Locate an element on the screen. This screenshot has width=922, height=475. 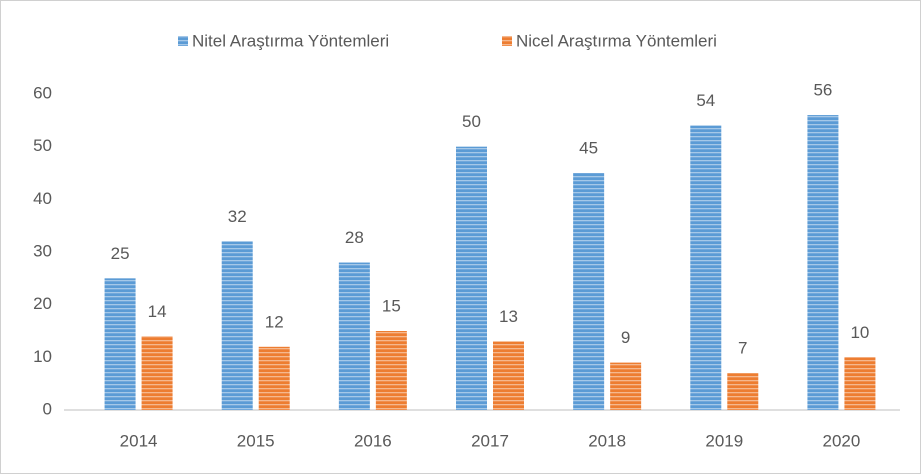
value-label: 15 is located at coordinates (391, 305).